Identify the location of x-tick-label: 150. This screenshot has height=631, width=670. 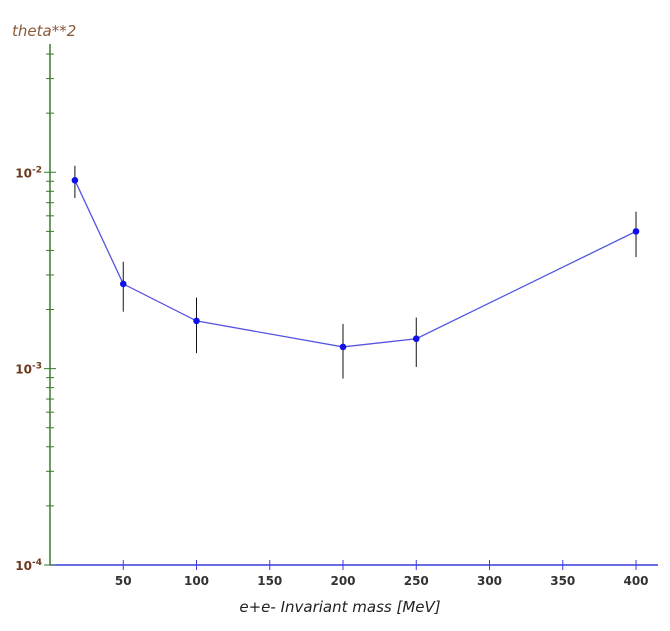
(269, 581).